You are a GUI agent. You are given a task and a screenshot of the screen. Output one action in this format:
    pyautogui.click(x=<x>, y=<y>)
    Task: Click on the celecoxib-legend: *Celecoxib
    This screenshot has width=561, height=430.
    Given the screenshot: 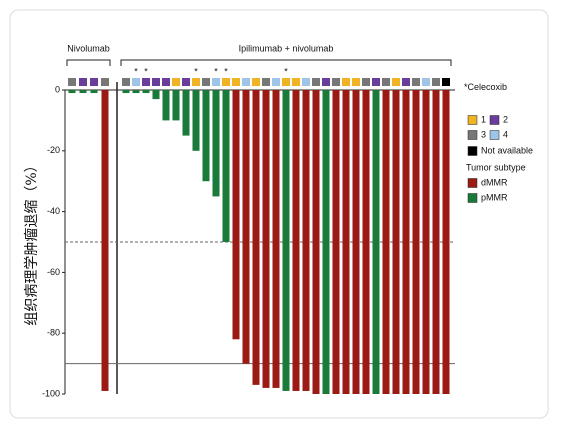 What is the action you would take?
    pyautogui.click(x=485, y=87)
    